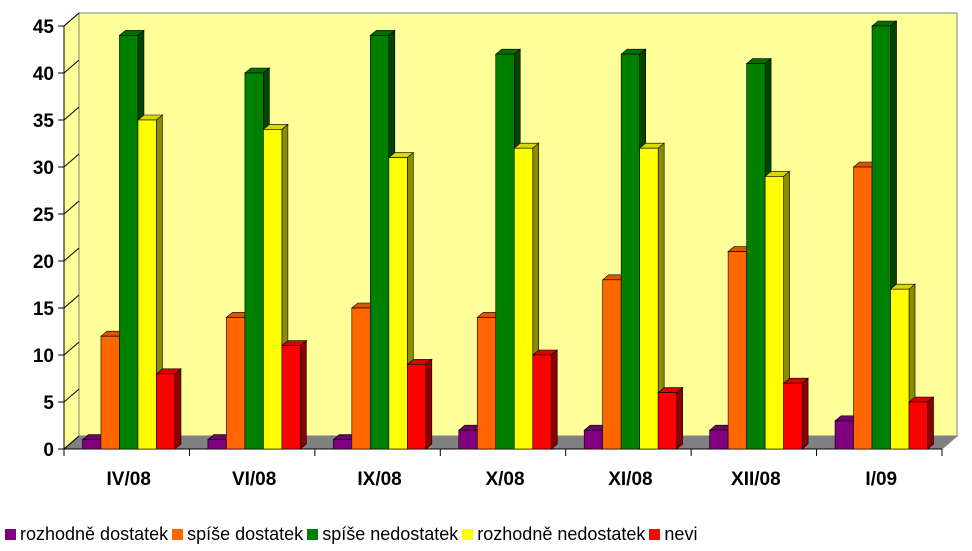 Image resolution: width=972 pixels, height=551 pixels. I want to click on legend-item: nevi, so click(673, 534).